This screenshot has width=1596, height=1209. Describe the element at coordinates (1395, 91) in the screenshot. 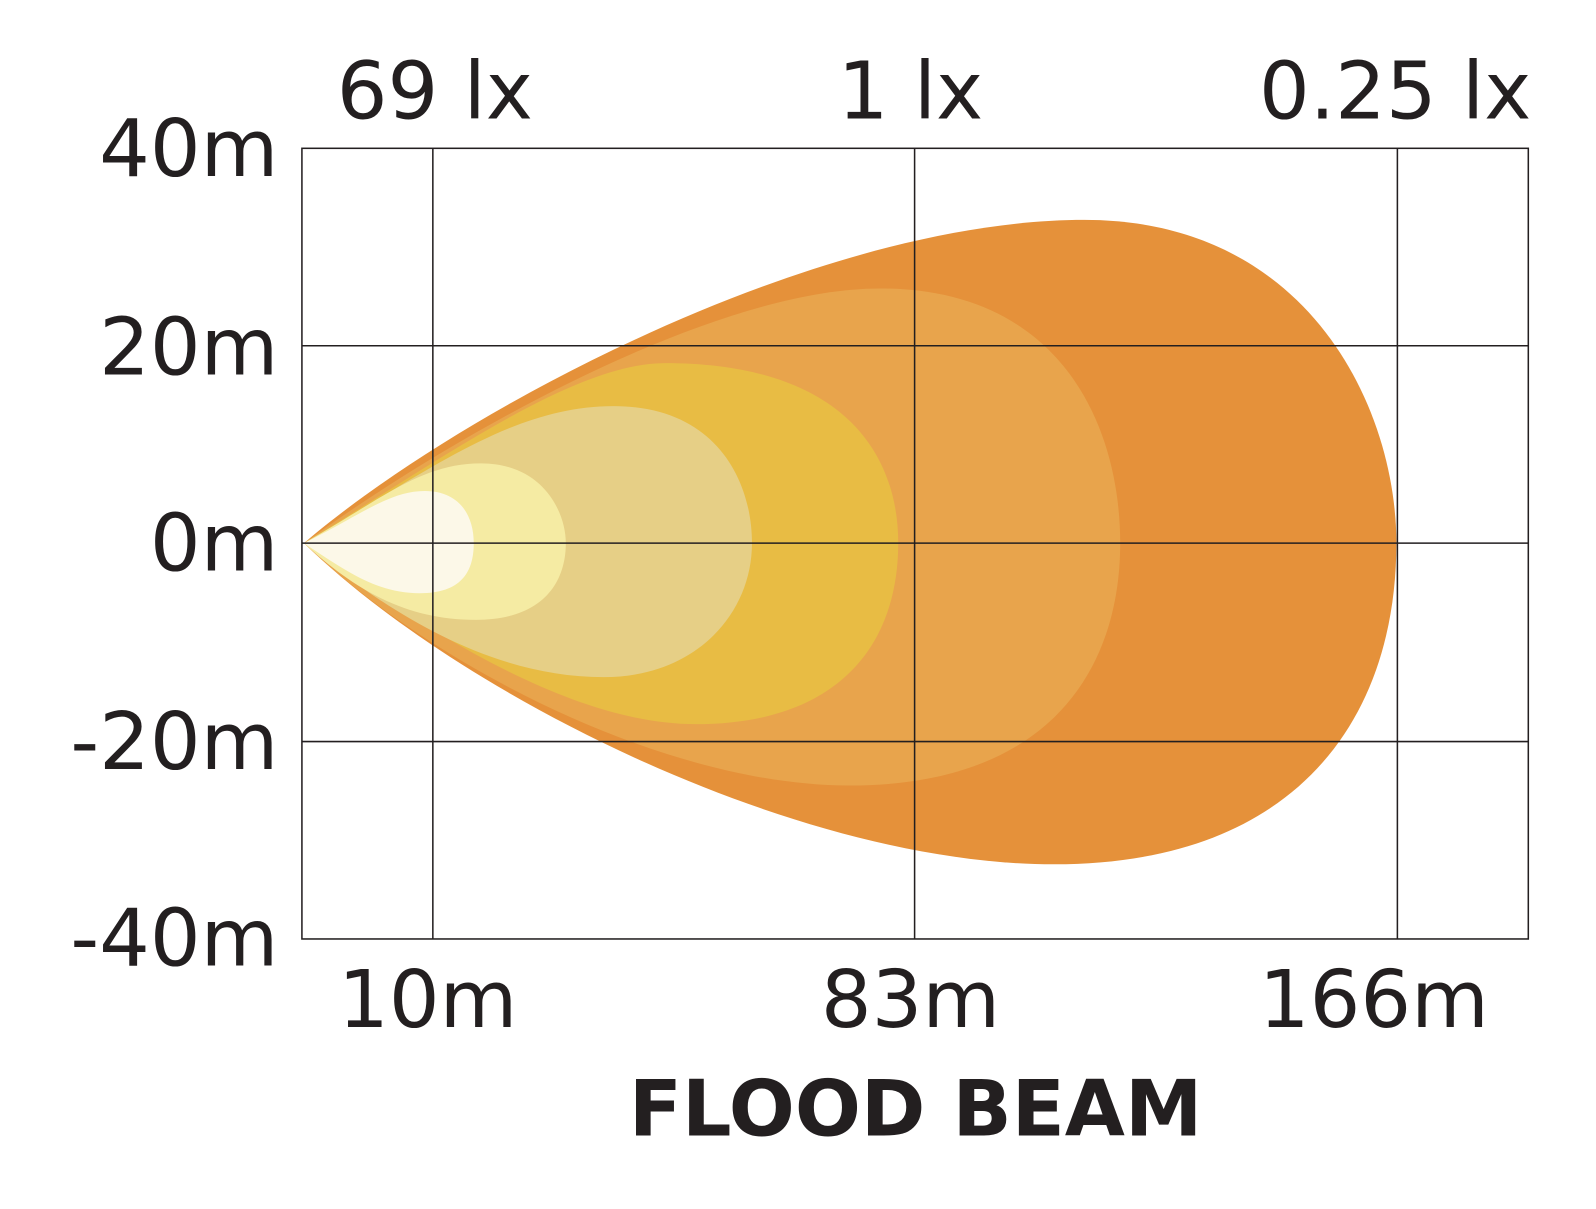

I see `lux-label: 0.25 lx` at that location.